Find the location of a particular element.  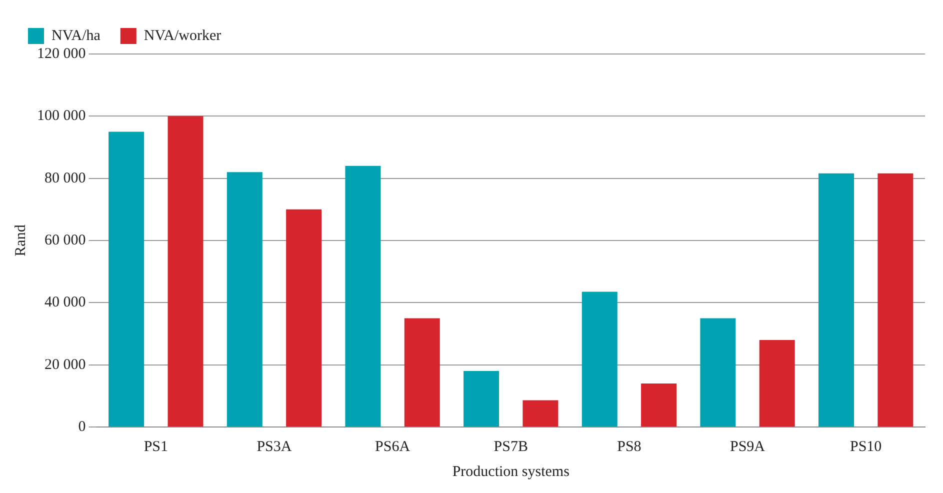

x-tick-label: PS9A is located at coordinates (748, 446).